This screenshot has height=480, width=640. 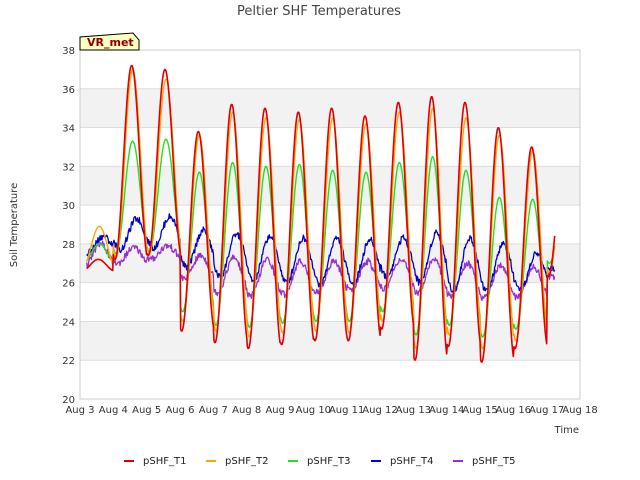 What do you see at coordinates (164, 461) in the screenshot?
I see `legend-label: pSHF_T1` at bounding box center [164, 461].